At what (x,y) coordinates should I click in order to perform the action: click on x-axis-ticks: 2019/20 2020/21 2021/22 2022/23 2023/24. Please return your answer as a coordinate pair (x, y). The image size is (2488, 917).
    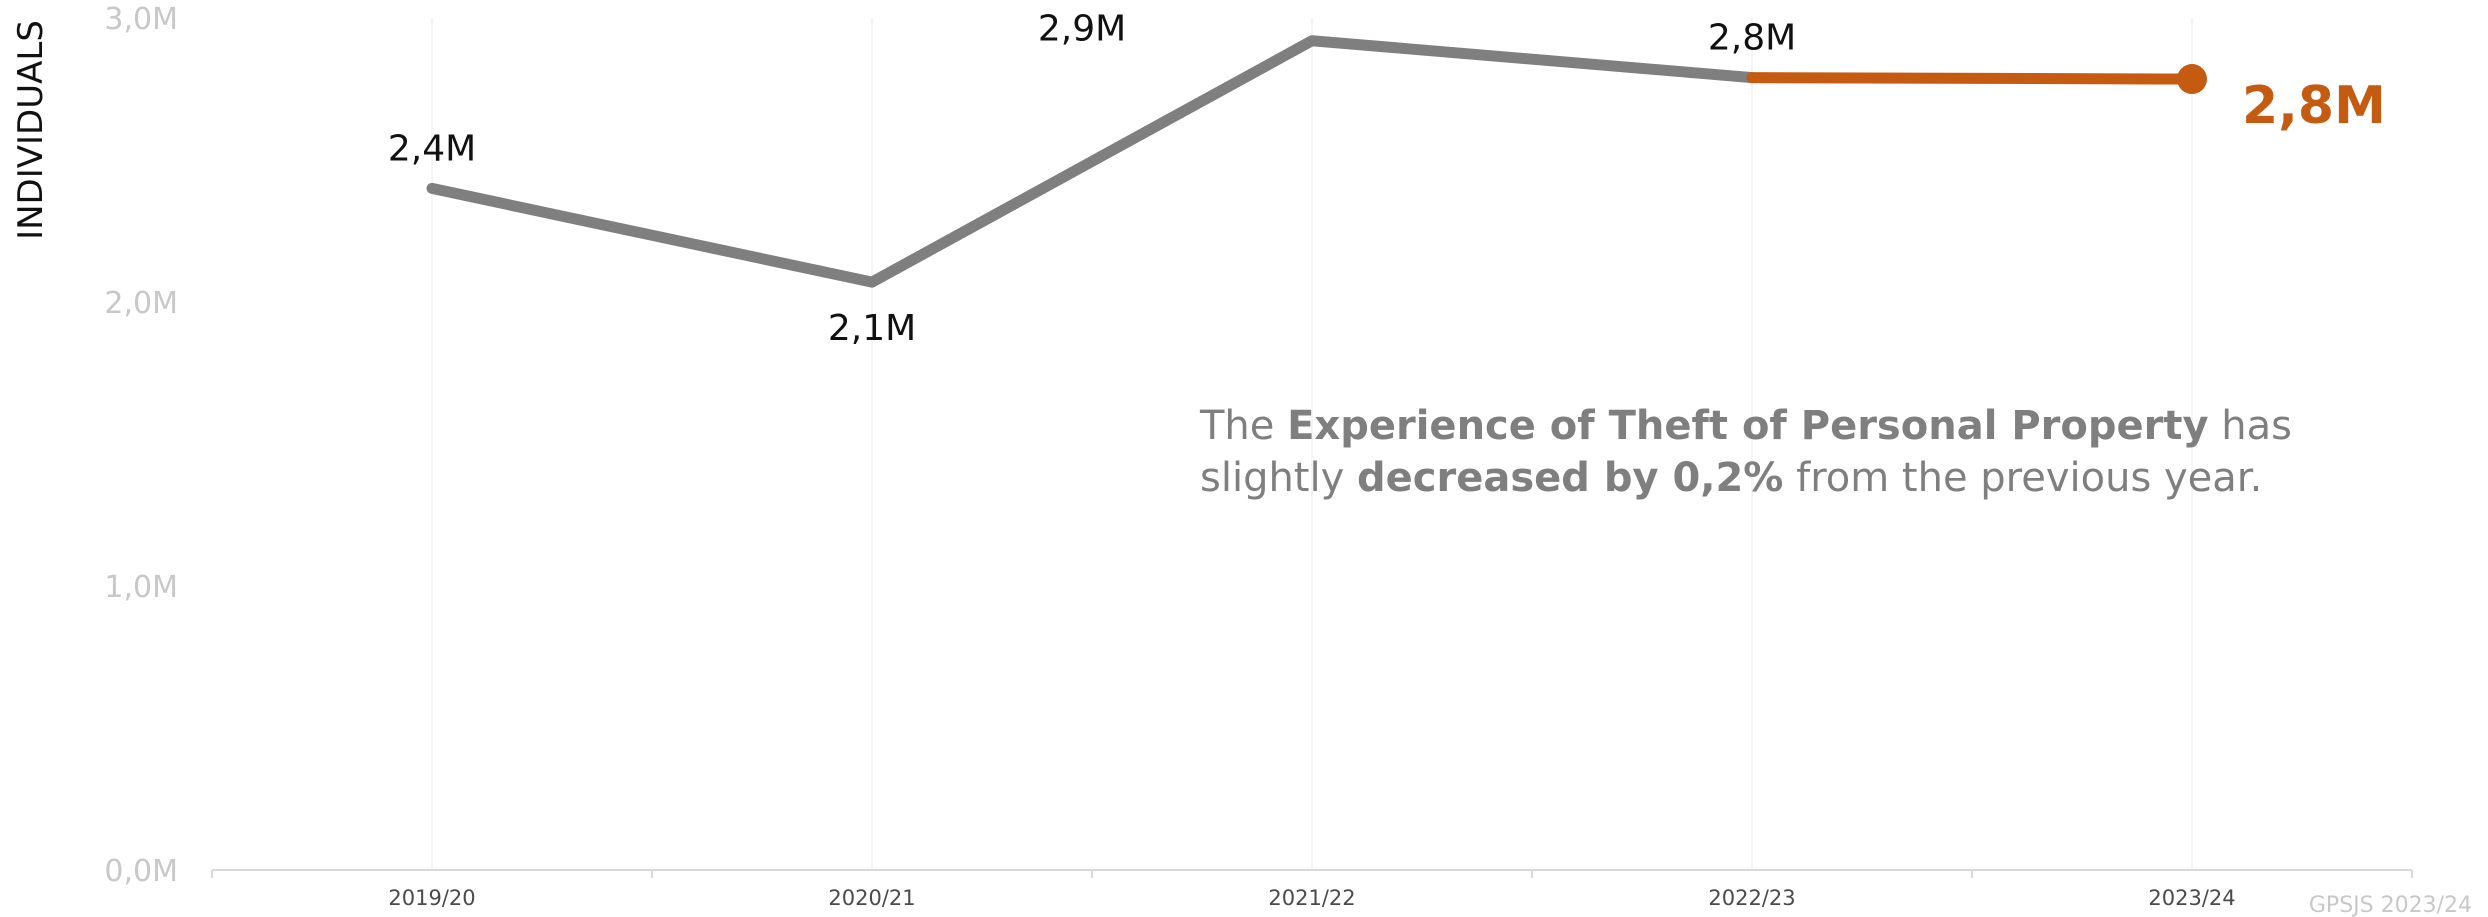
    Looking at the image, I should click on (1311, 898).